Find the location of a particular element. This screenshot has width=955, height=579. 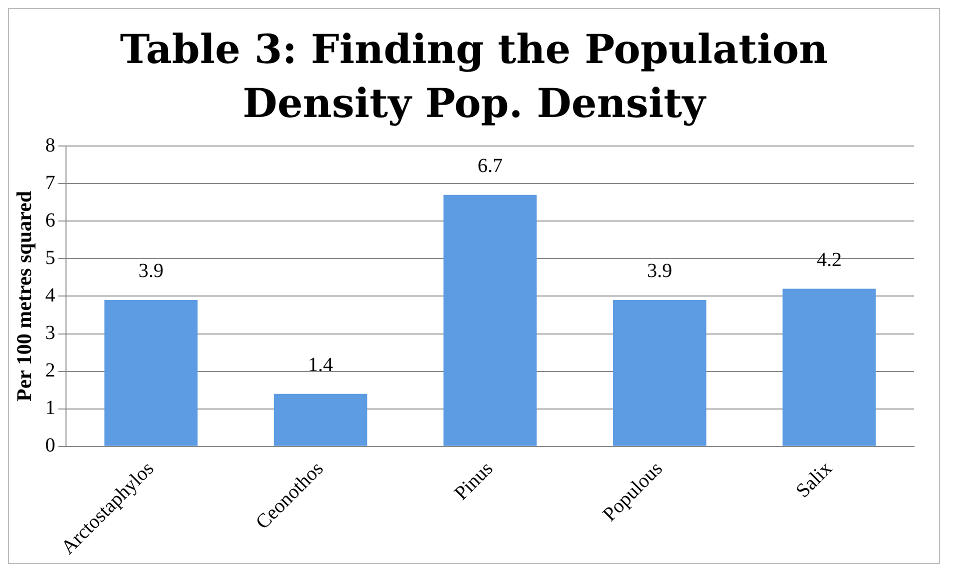

data-label: 1.4 is located at coordinates (321, 365).